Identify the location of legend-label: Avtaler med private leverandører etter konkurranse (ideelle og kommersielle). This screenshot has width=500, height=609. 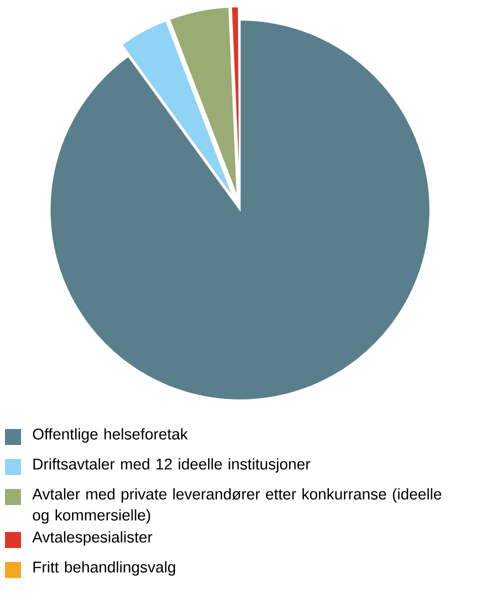
(237, 506).